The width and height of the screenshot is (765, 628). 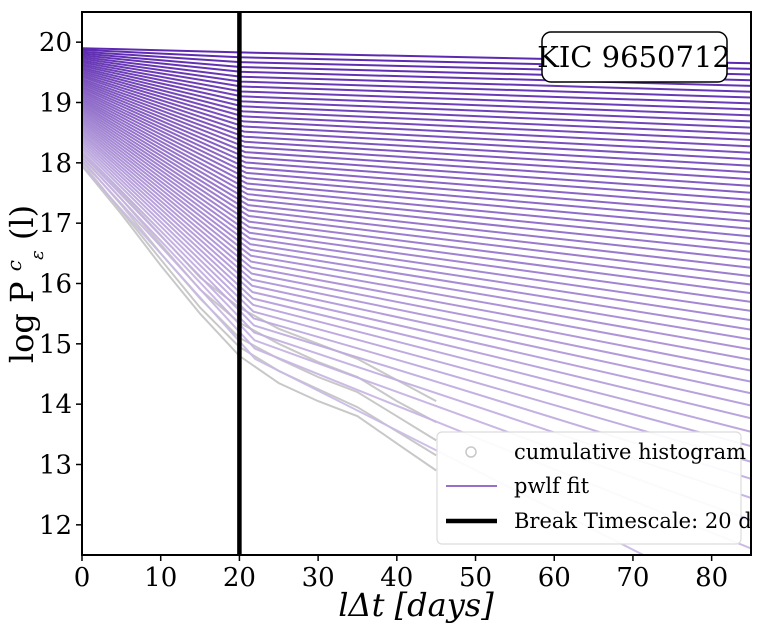 I want to click on y-tick-label-19: 19, so click(x=55, y=104).